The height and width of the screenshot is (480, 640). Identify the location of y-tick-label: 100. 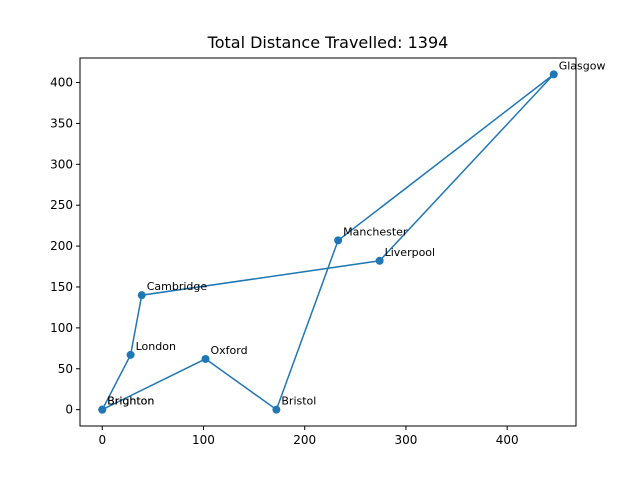
(61, 328).